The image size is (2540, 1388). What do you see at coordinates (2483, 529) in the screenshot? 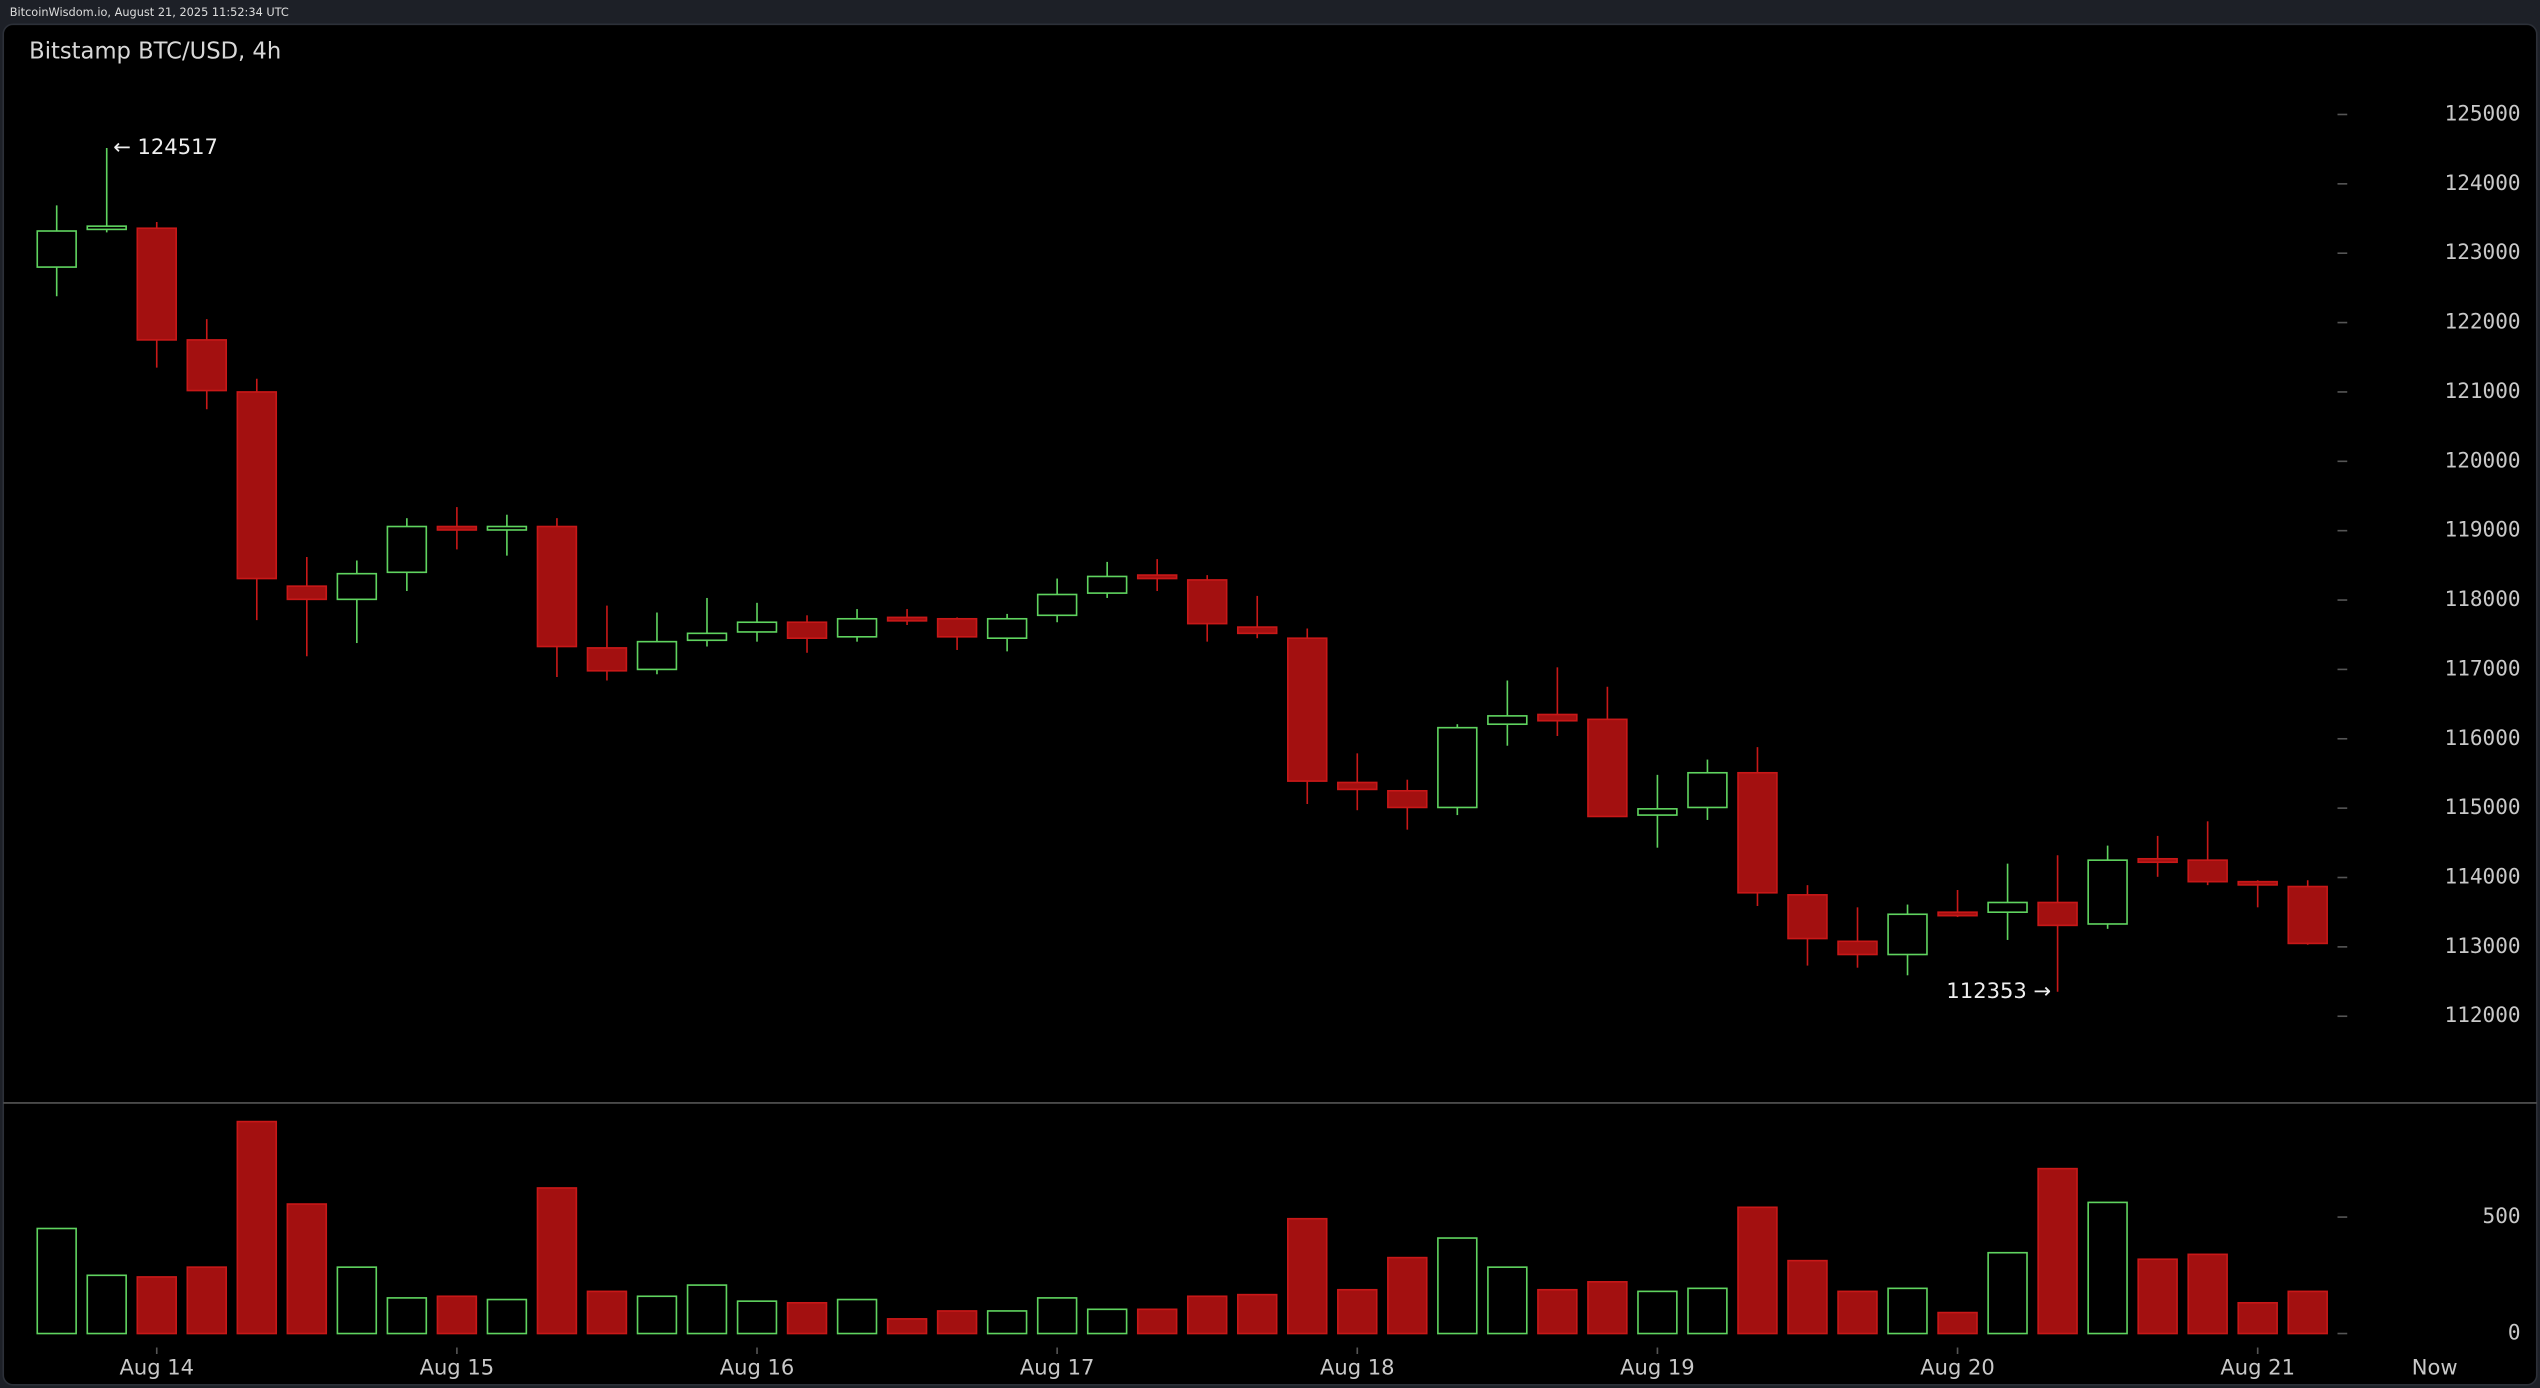
I see `y-tick-label: 119000` at bounding box center [2483, 529].